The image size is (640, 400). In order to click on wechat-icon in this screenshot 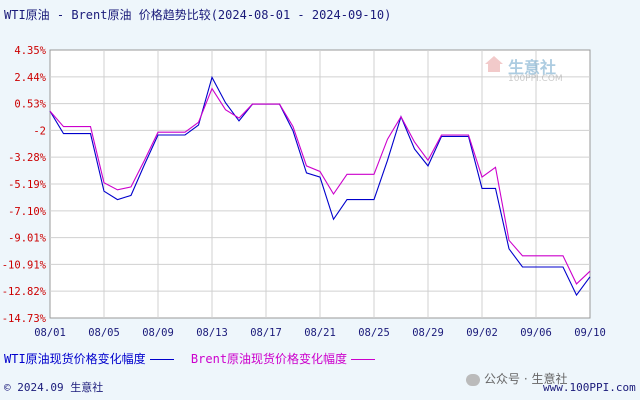, I will do `click(473, 379)`.